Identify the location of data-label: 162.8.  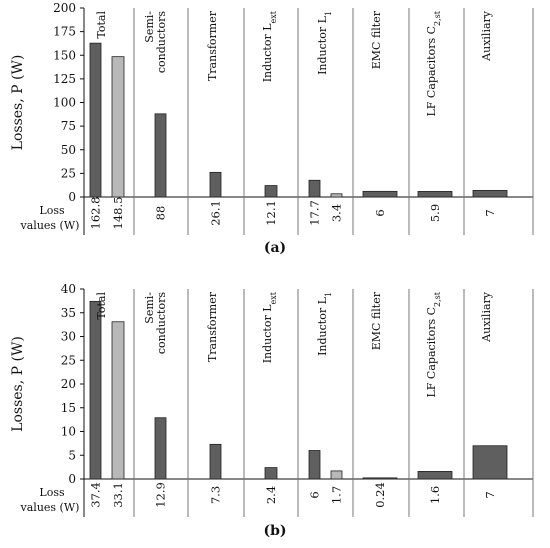
(96, 213).